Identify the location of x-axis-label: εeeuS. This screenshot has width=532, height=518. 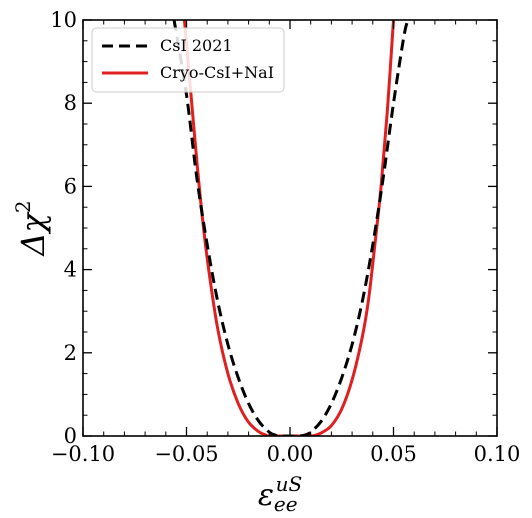
(280, 494).